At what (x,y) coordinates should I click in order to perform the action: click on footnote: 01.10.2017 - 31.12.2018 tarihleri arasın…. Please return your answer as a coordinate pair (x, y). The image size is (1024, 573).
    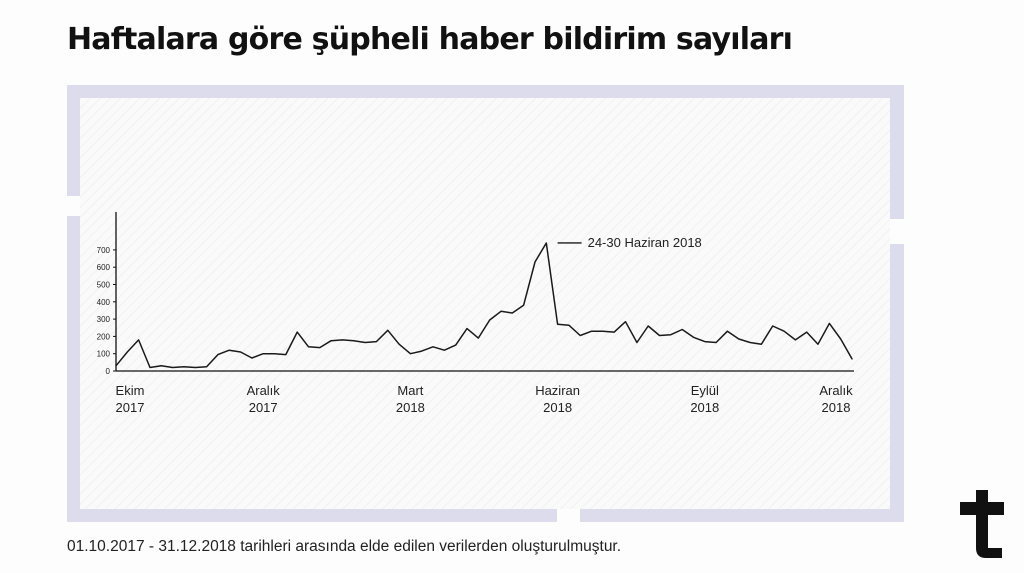
    Looking at the image, I should click on (344, 546).